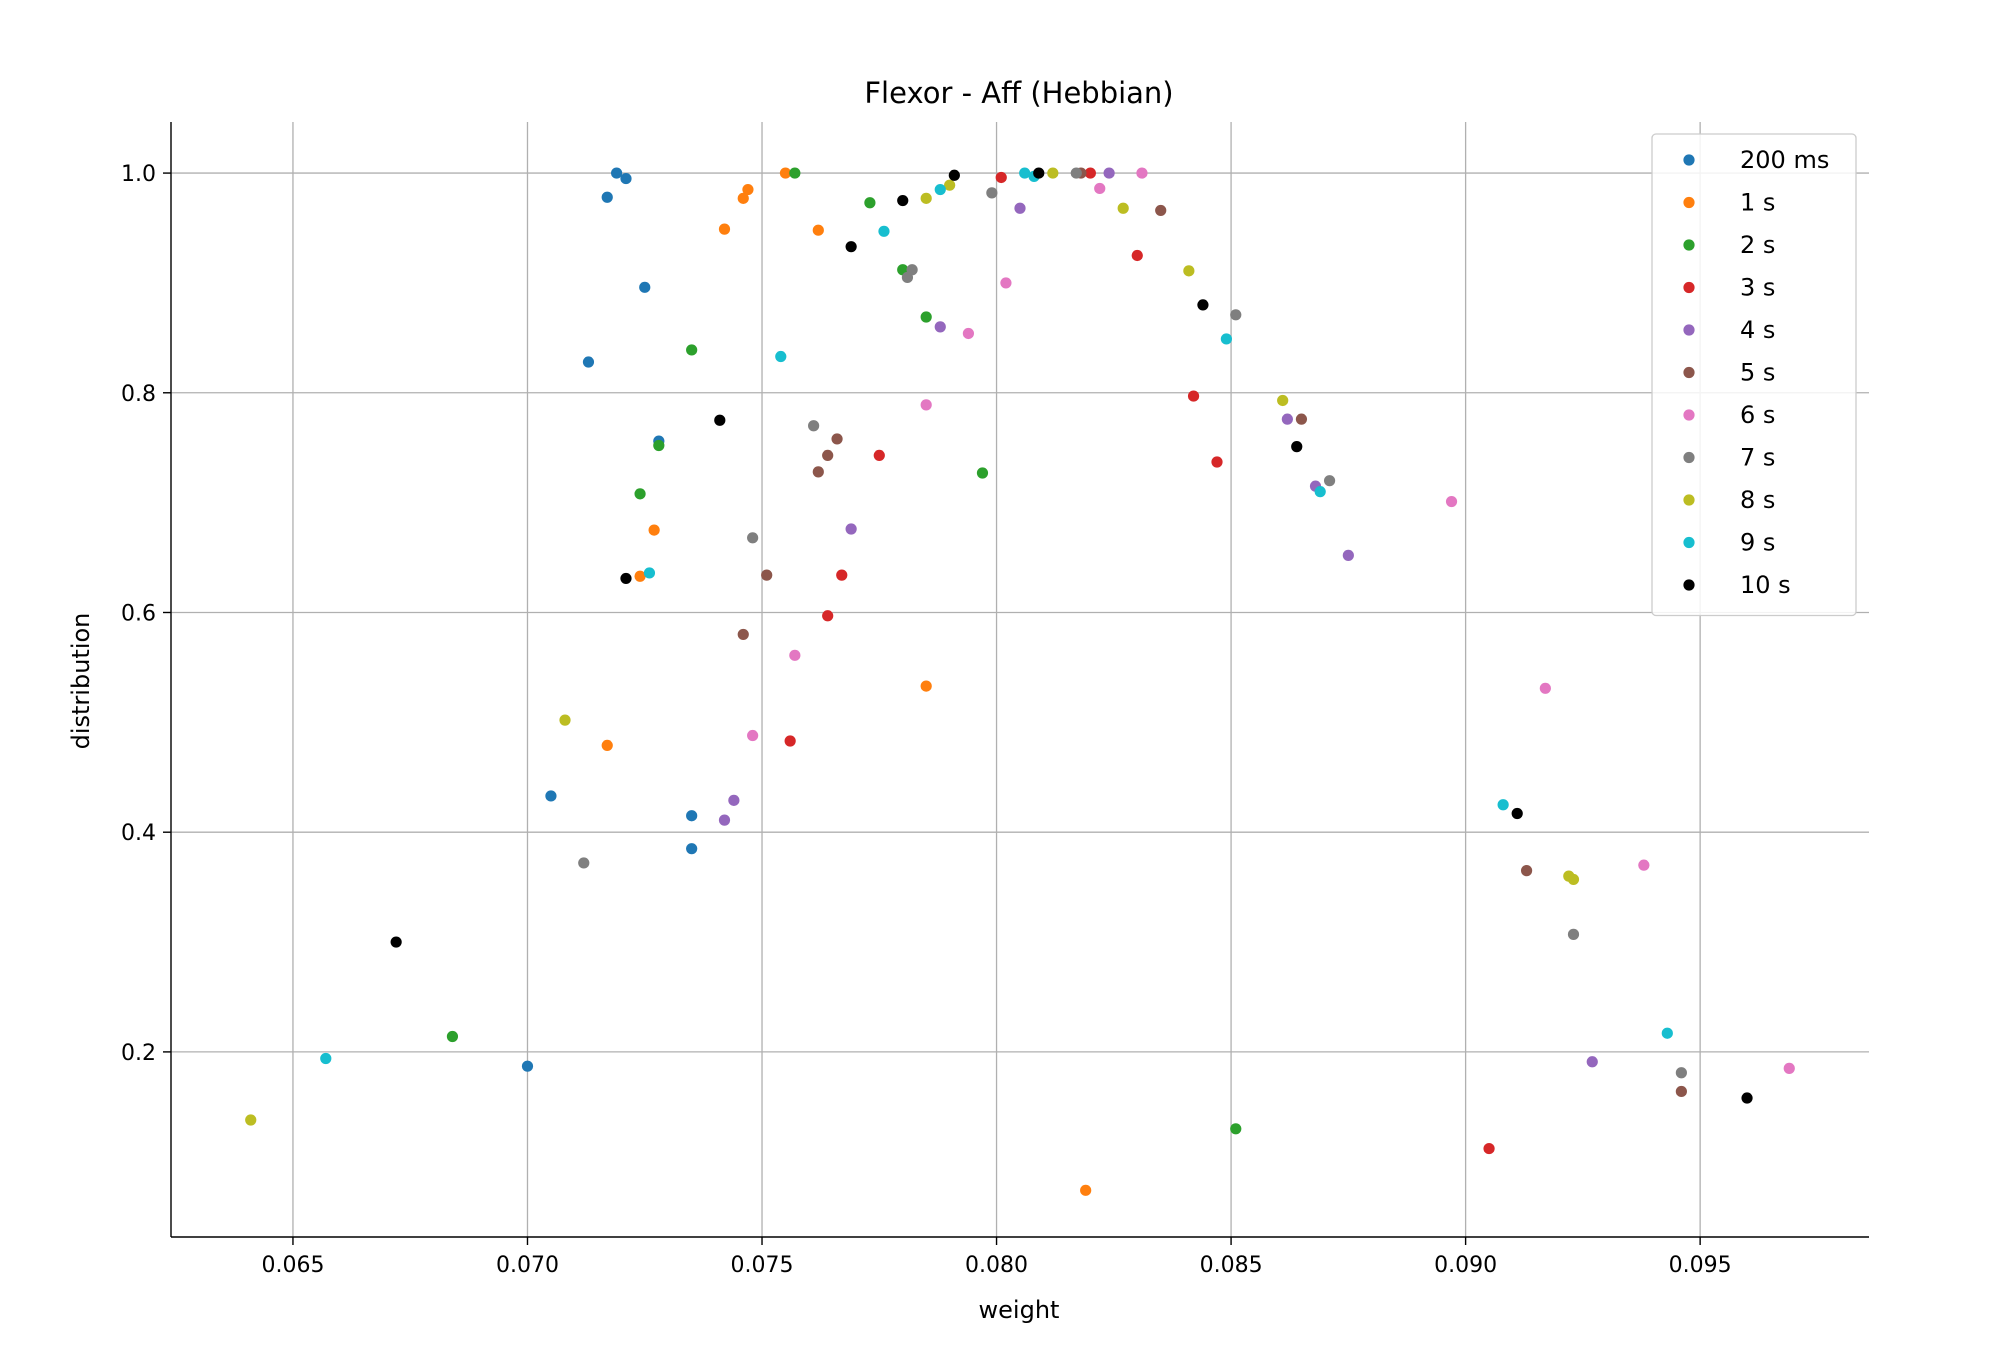 The height and width of the screenshot is (1348, 1998). I want to click on legend: 200 ms 1 s 2 s 3 s 4 s 5 s 6 s 7 s 8 s 9 s 10 s, so click(1754, 375).